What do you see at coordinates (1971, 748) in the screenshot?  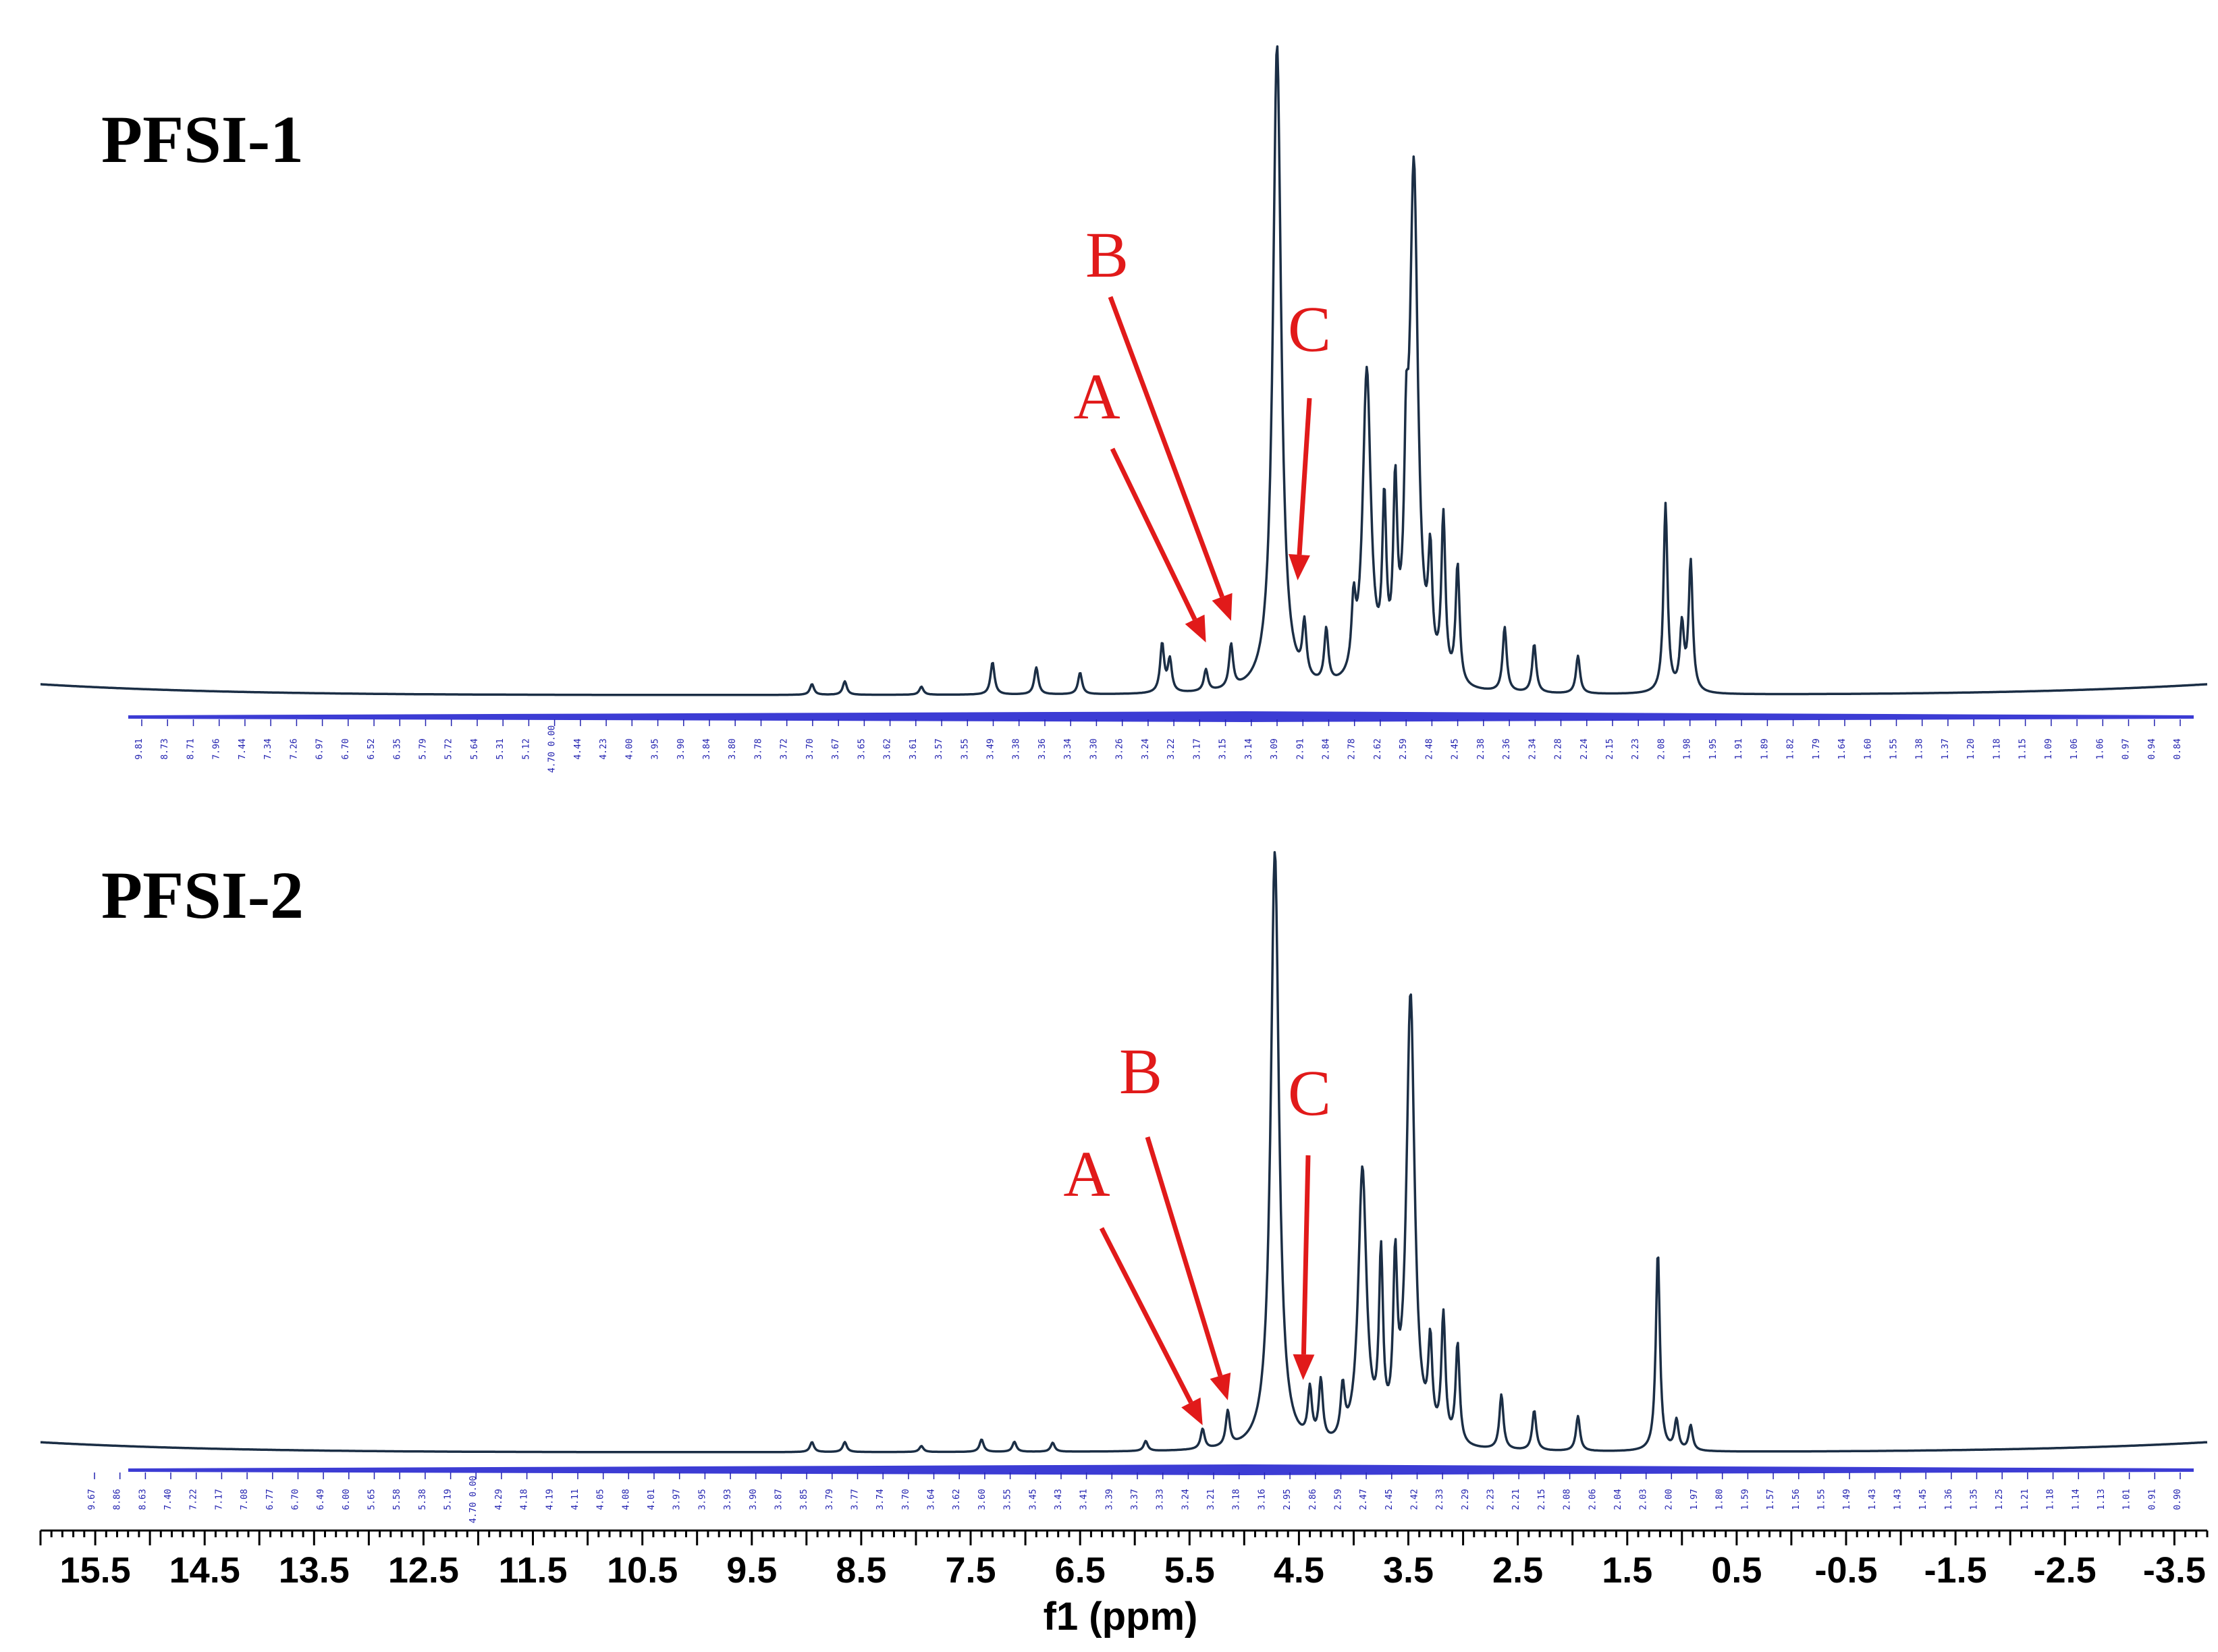 I see `integral-value-label: 1.20` at bounding box center [1971, 748].